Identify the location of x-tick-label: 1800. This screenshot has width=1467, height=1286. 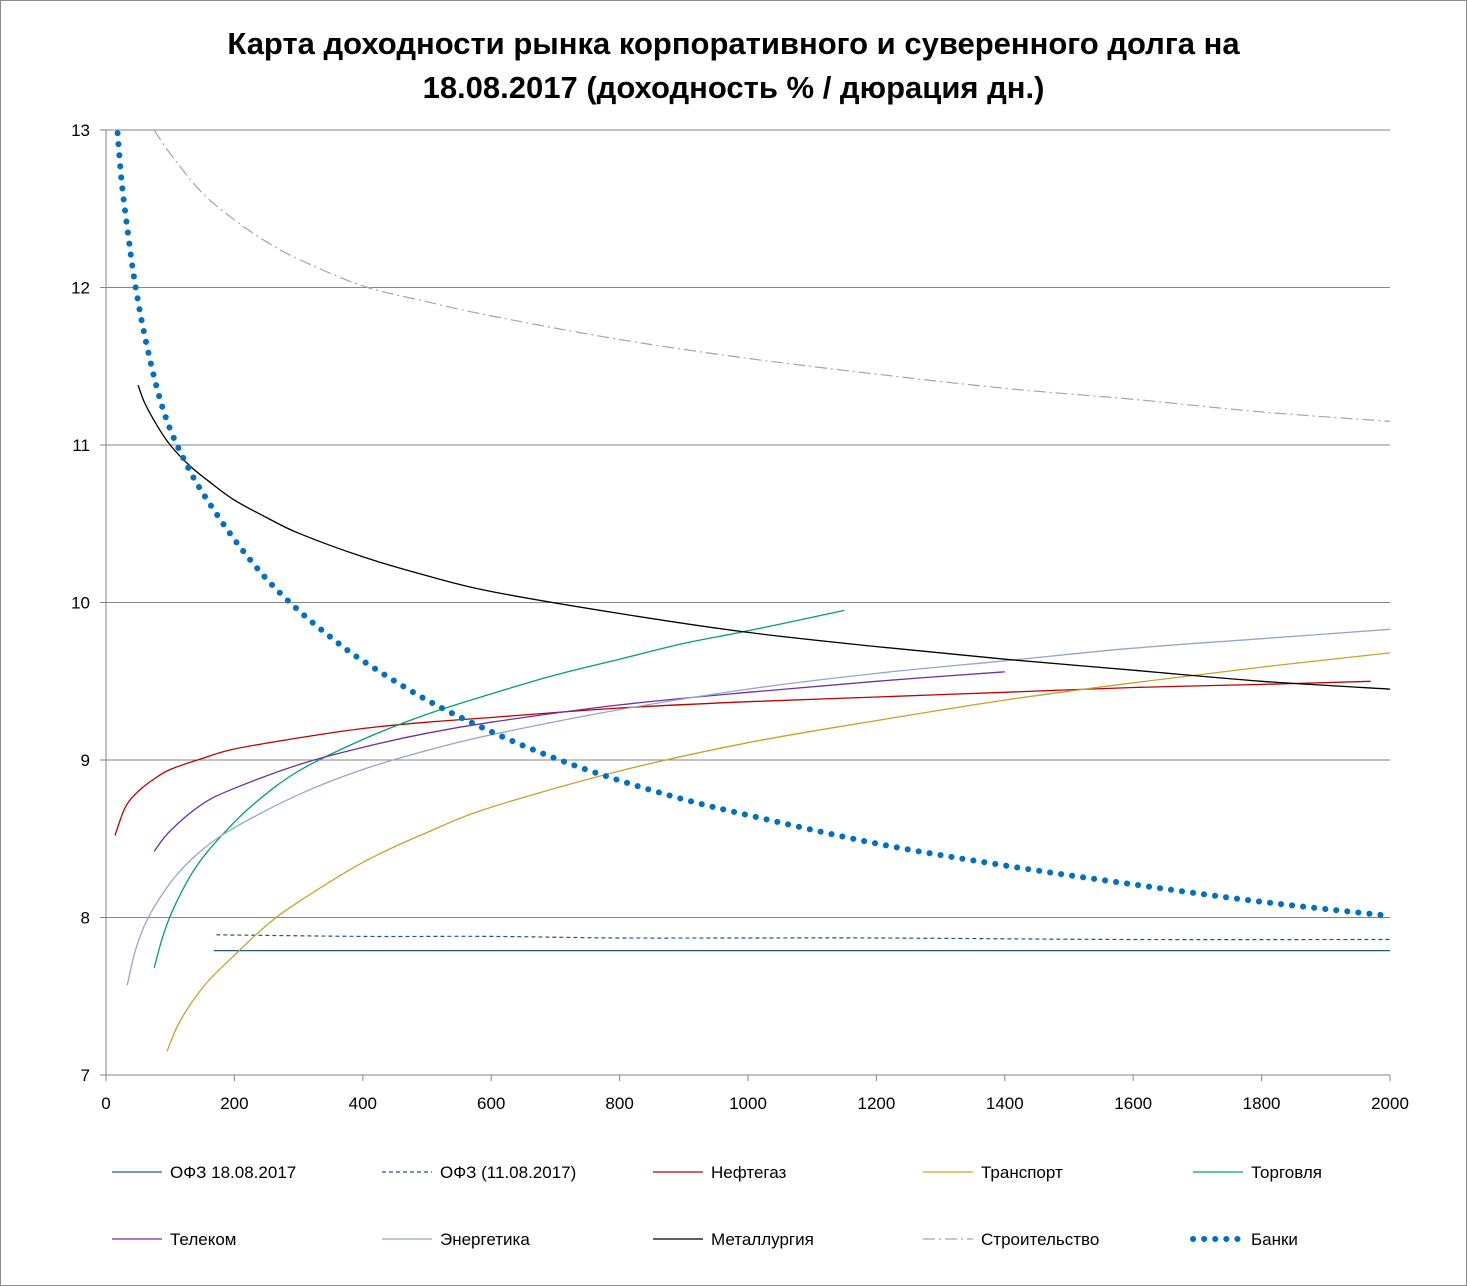
(1262, 1103).